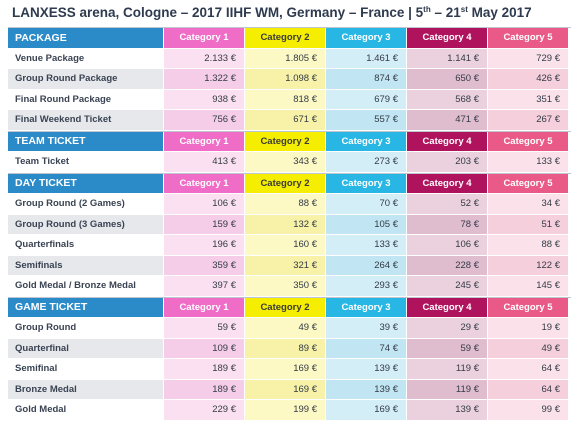 This screenshot has width=579, height=425. Describe the element at coordinates (86, 224) in the screenshot. I see `row-label: Group Round (3 Games)` at that location.